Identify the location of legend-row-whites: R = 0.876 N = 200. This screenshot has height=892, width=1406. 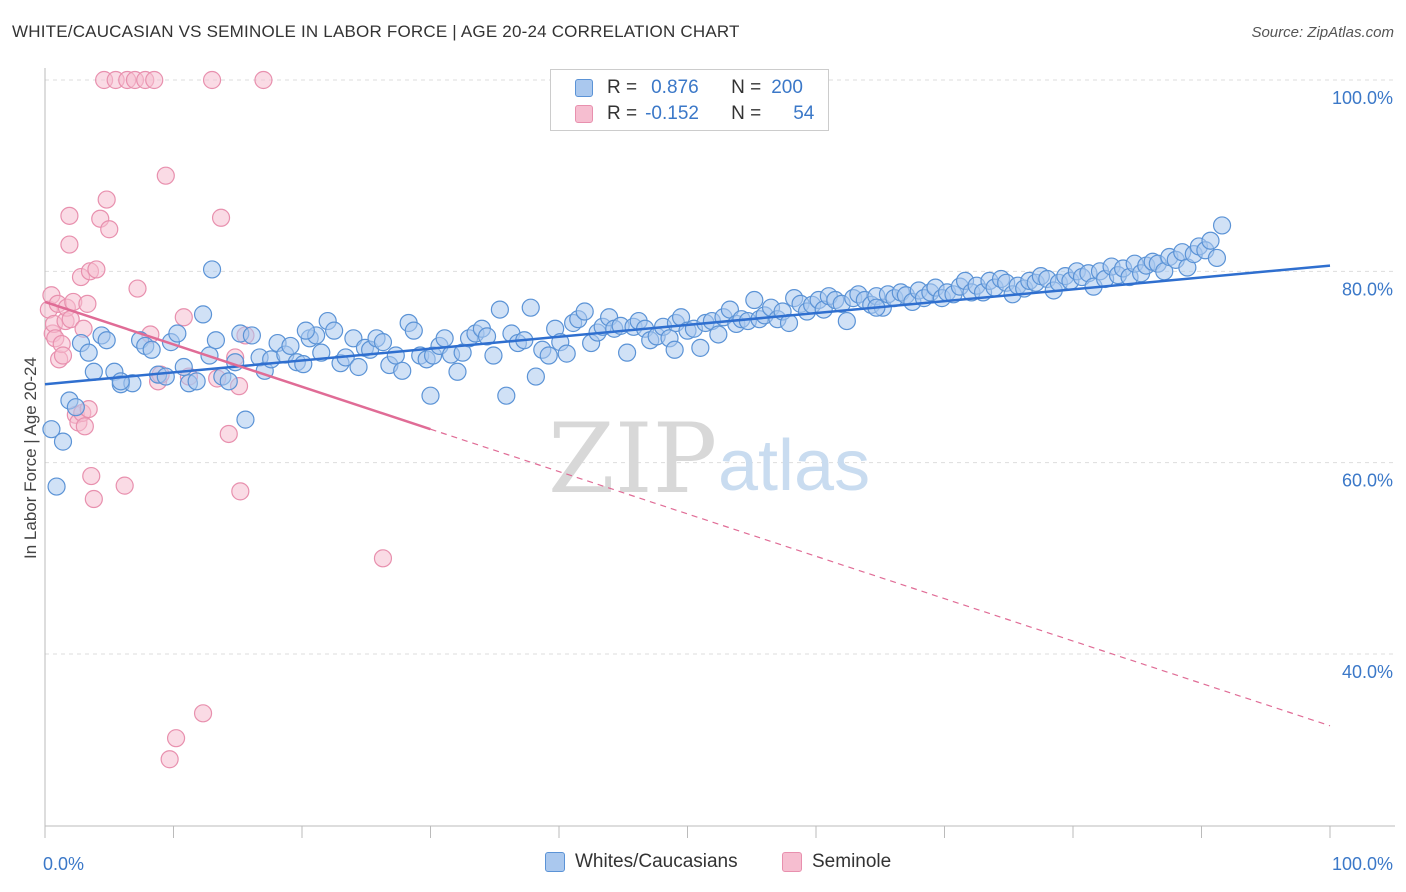
(689, 88).